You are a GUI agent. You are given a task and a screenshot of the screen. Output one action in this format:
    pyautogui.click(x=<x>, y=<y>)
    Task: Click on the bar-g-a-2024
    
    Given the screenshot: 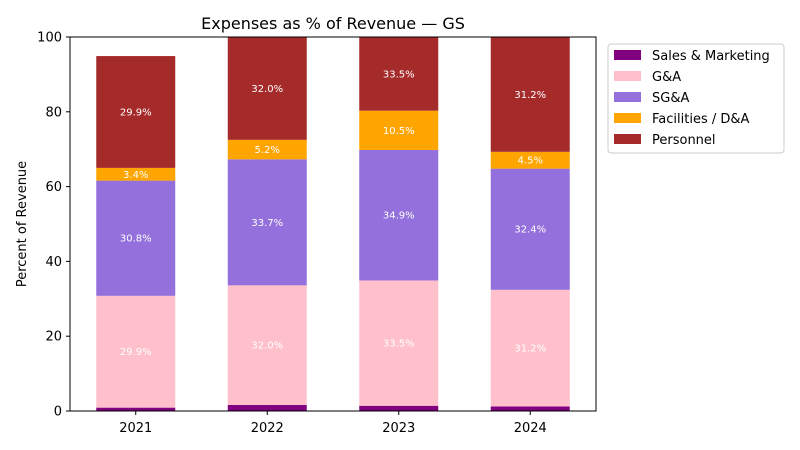 What is the action you would take?
    pyautogui.click(x=530, y=348)
    